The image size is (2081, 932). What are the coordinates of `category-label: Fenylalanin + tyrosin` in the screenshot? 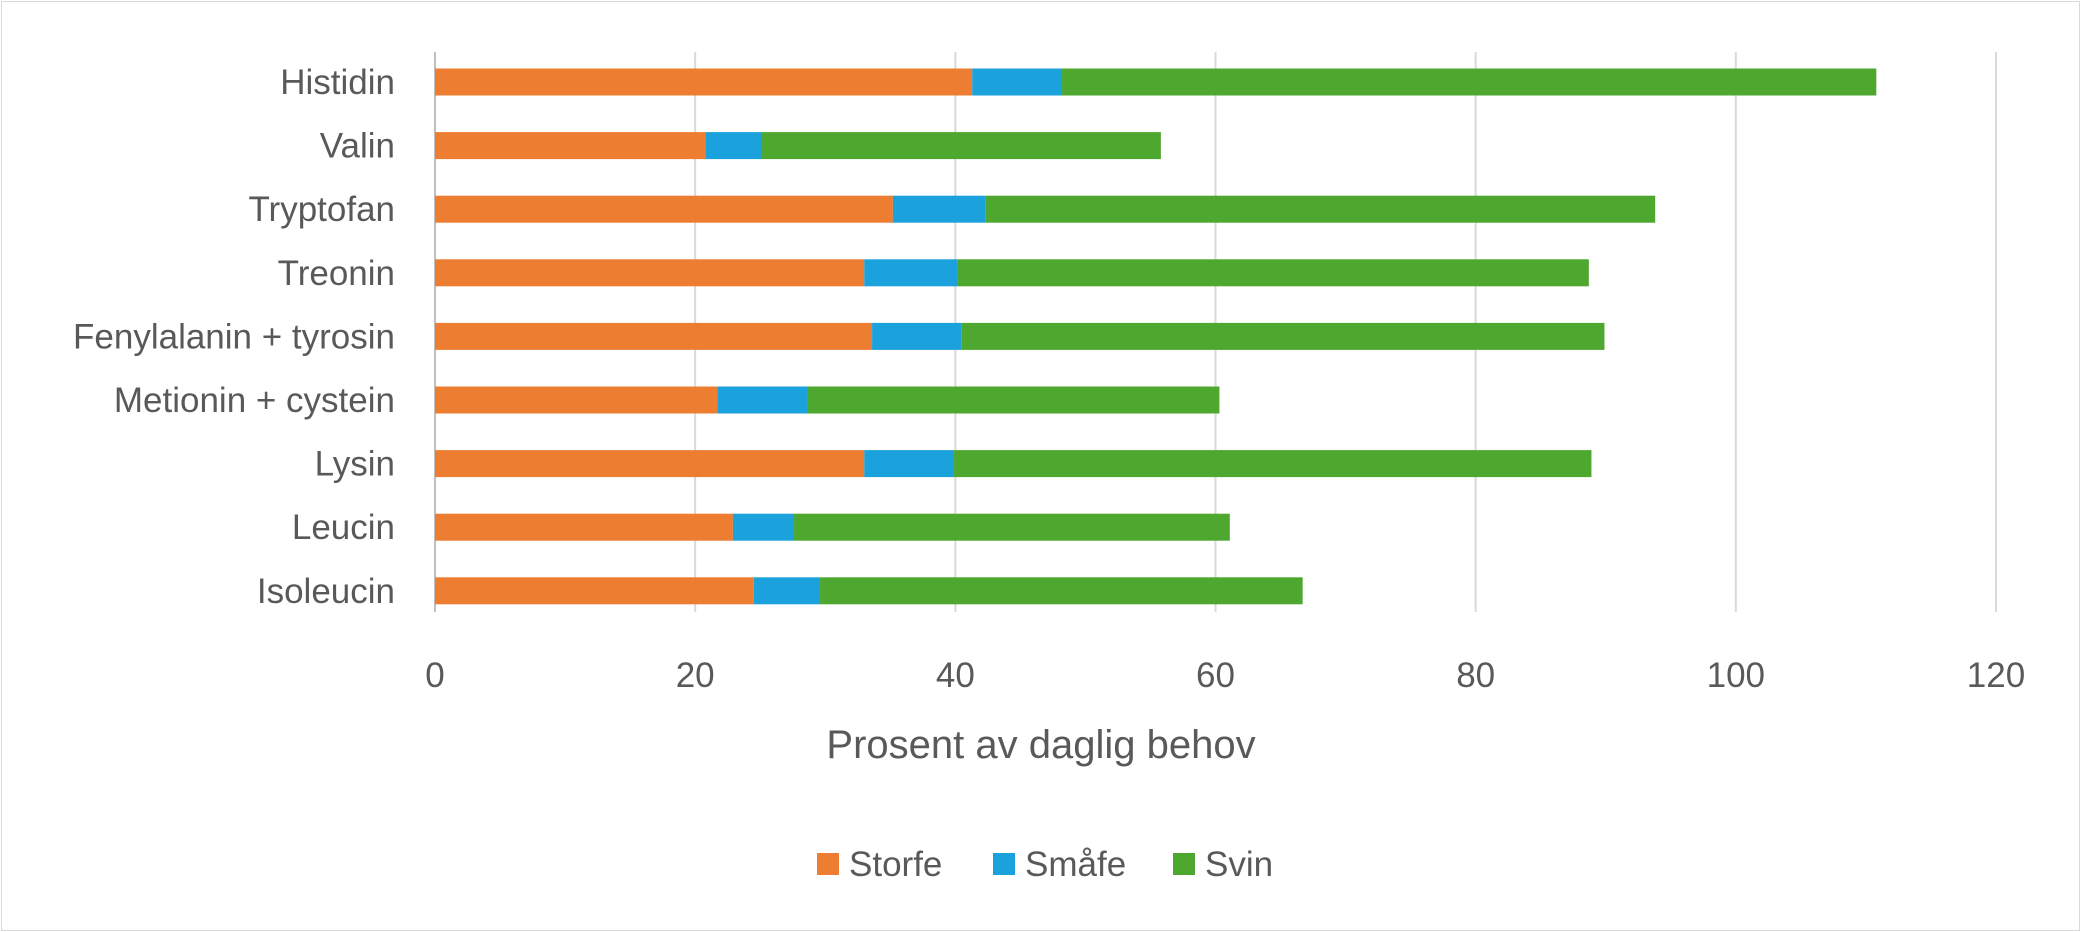 It's located at (234, 336).